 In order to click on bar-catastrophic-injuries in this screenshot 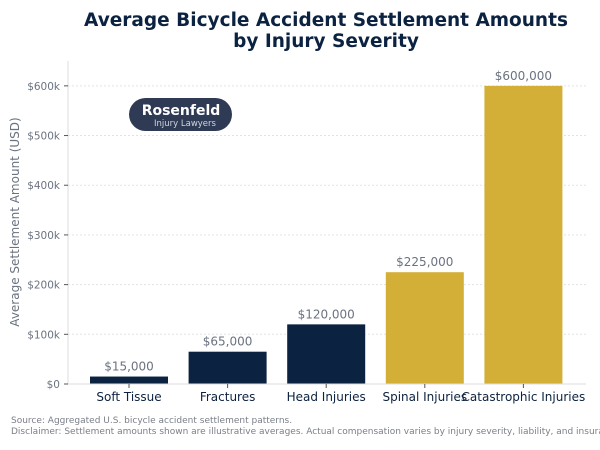, I will do `click(523, 234)`.